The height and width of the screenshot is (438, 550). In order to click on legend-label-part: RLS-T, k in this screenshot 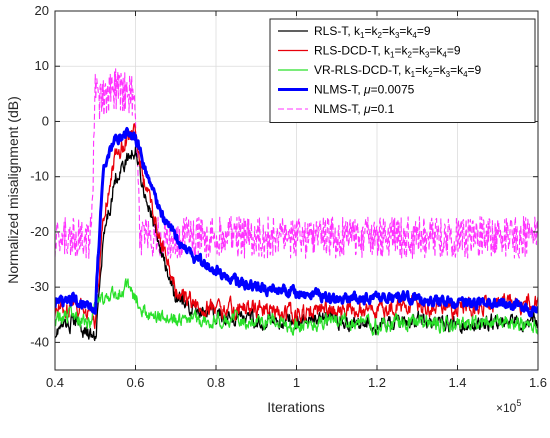, I will do `click(337, 31)`.